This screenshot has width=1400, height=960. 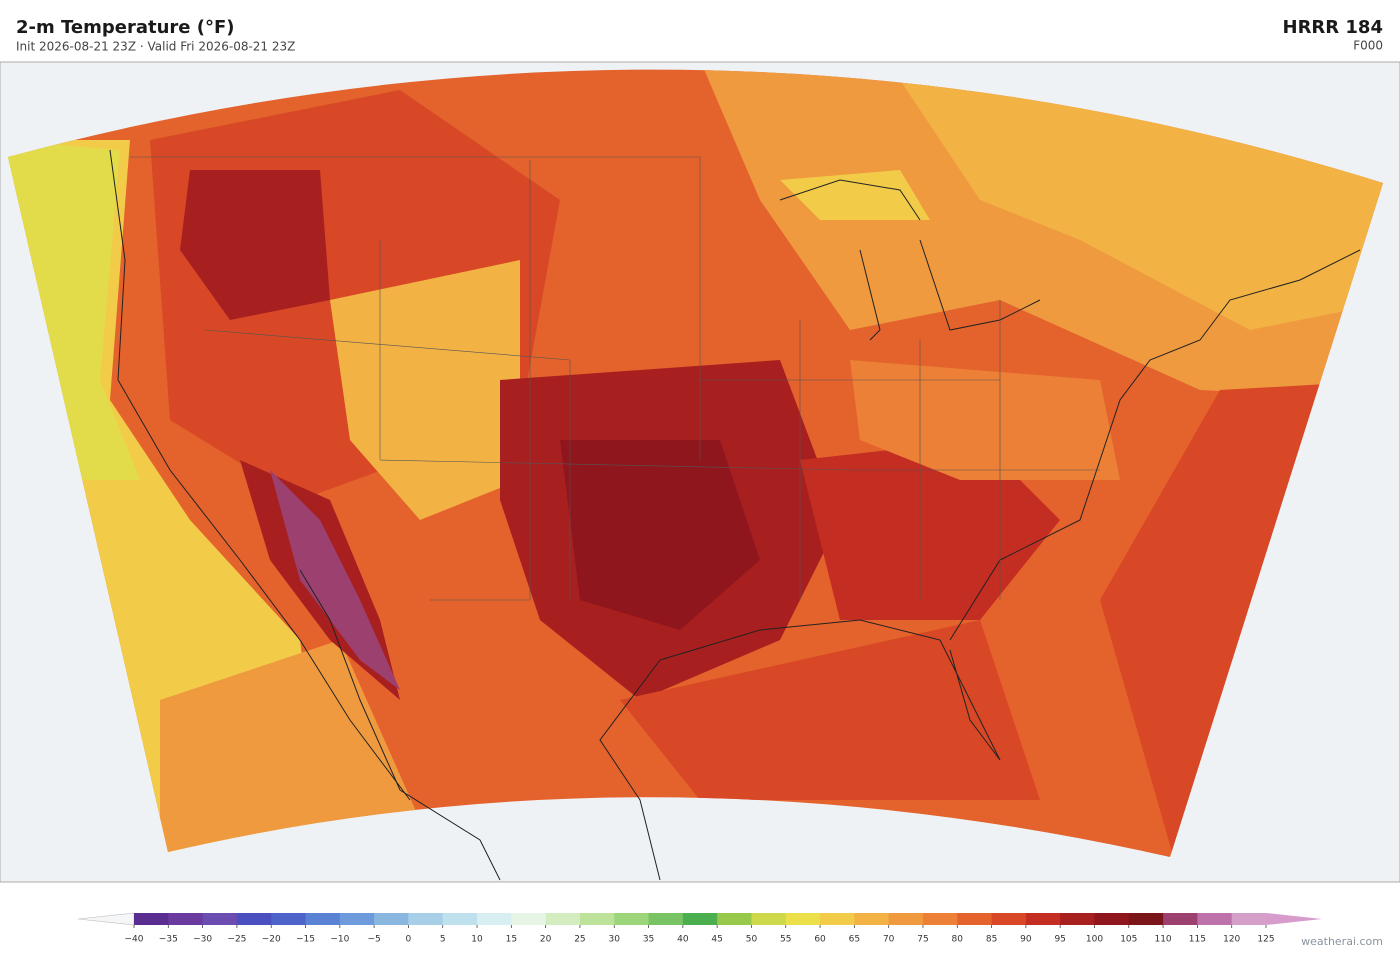 What do you see at coordinates (202, 940) in the screenshot?
I see `colorbar-tick-label: −30` at bounding box center [202, 940].